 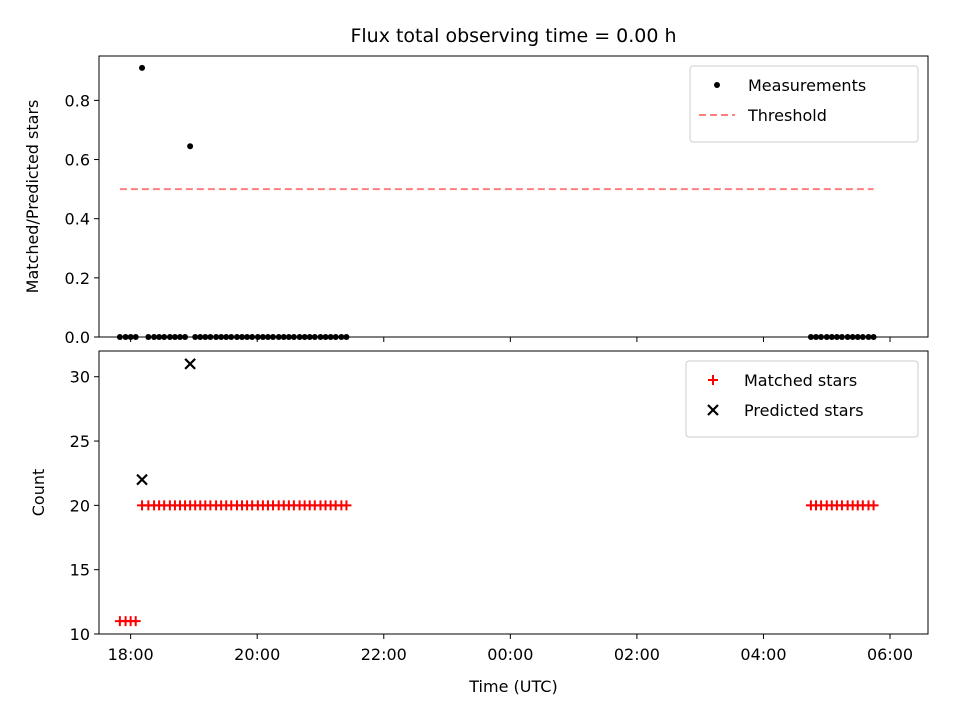 I want to click on y-tick-label: 0.6, so click(x=77, y=160).